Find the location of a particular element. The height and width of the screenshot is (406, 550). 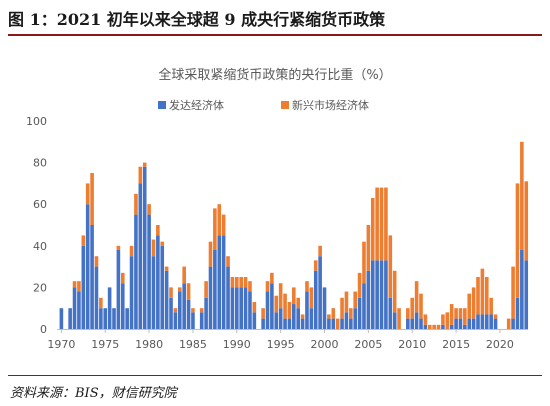

source-note: 资料来源：BIS，财信研究院 is located at coordinates (93, 393).